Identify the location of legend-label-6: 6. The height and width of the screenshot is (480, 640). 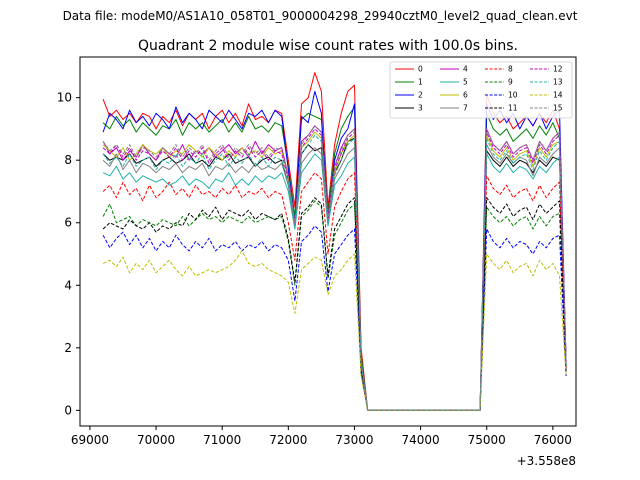
(465, 95).